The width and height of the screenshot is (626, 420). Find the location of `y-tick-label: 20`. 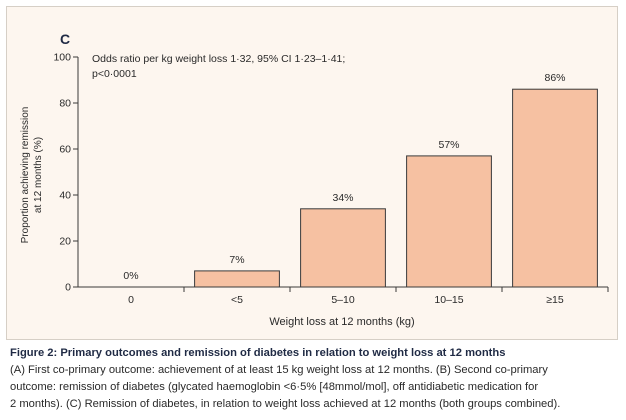

y-tick-label: 20 is located at coordinates (65, 242).